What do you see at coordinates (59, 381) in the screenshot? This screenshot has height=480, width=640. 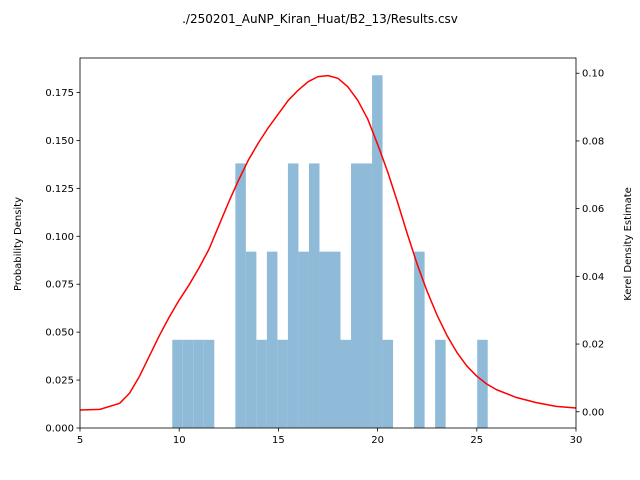 I see `y-tick-label-left: 0.025` at bounding box center [59, 381].